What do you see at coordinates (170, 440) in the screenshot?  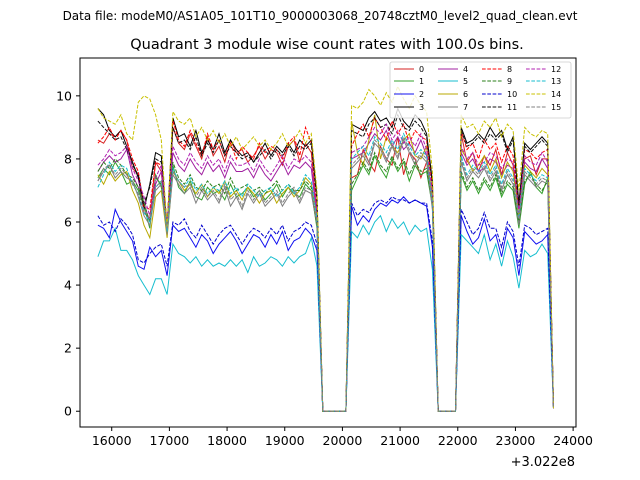 I see `x-tick-label: 17000` at bounding box center [170, 440].